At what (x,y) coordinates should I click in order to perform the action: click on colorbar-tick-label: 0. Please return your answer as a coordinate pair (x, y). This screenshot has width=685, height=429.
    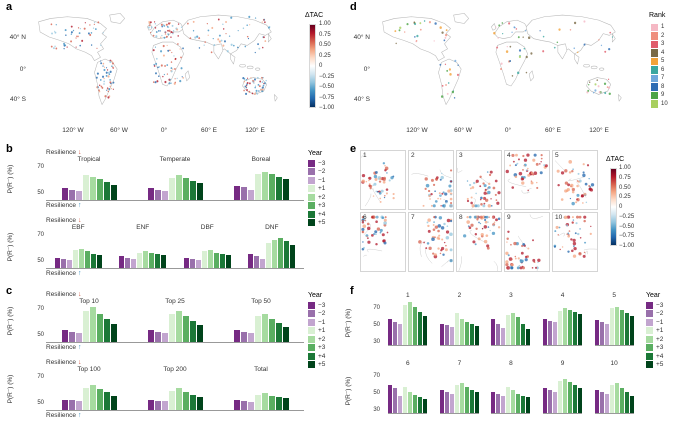
    Looking at the image, I should click on (321, 66).